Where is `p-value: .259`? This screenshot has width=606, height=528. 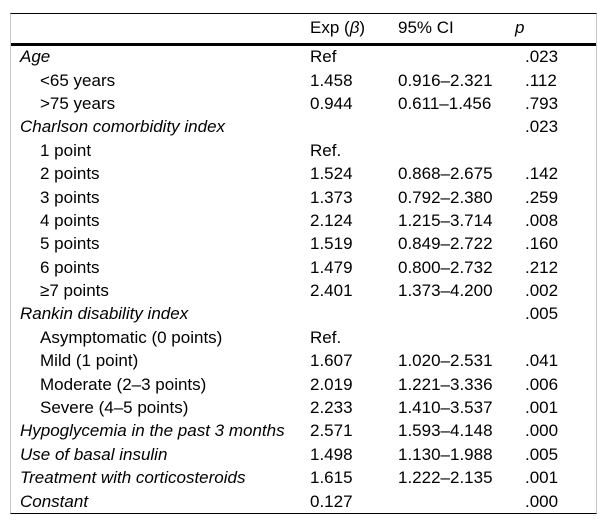
p-value: .259 is located at coordinates (542, 197).